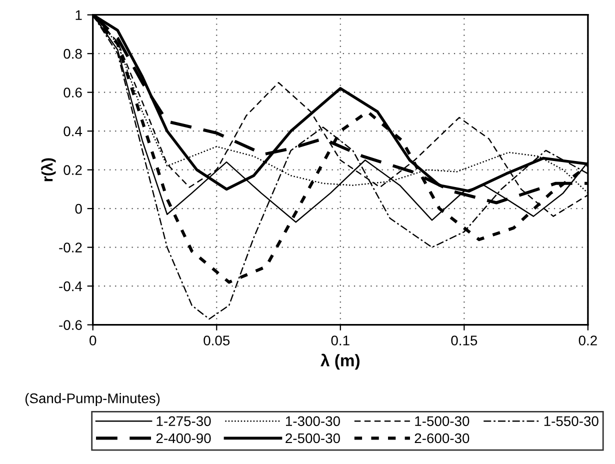 This screenshot has height=464, width=615. Describe the element at coordinates (183, 438) in the screenshot. I see `legend-label: 2-400-90` at that location.